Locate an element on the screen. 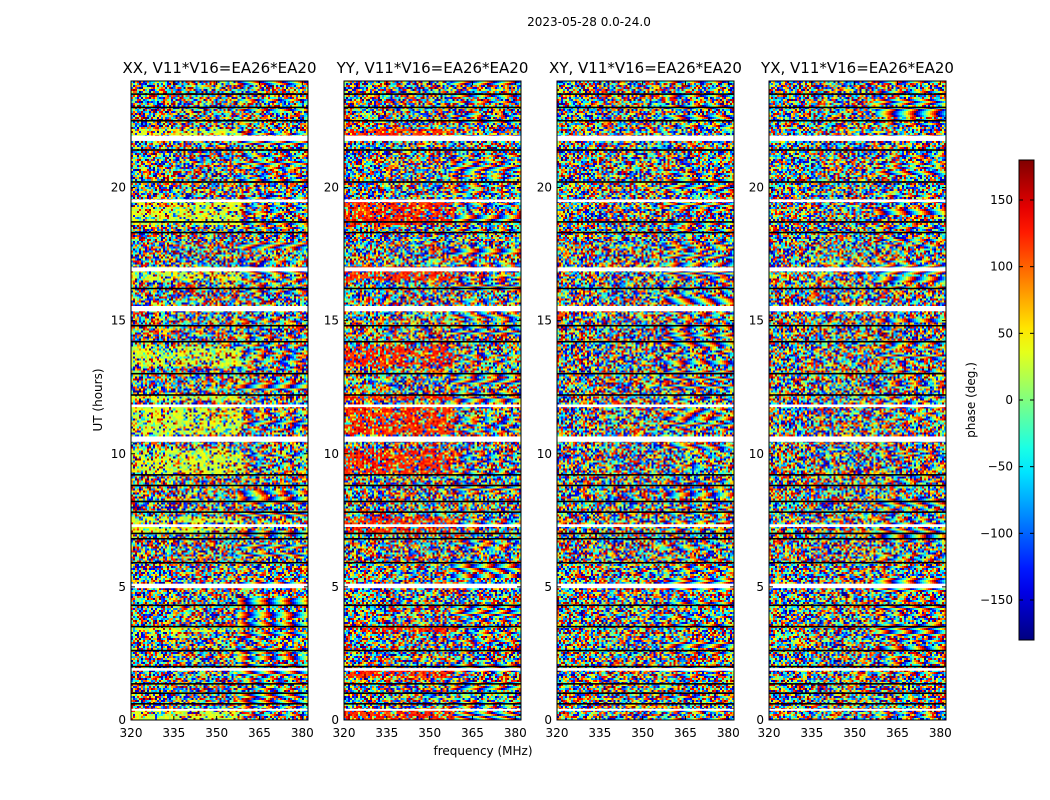 This screenshot has width=1050, height=800. colorbar-tick-label: −150 is located at coordinates (996, 600).